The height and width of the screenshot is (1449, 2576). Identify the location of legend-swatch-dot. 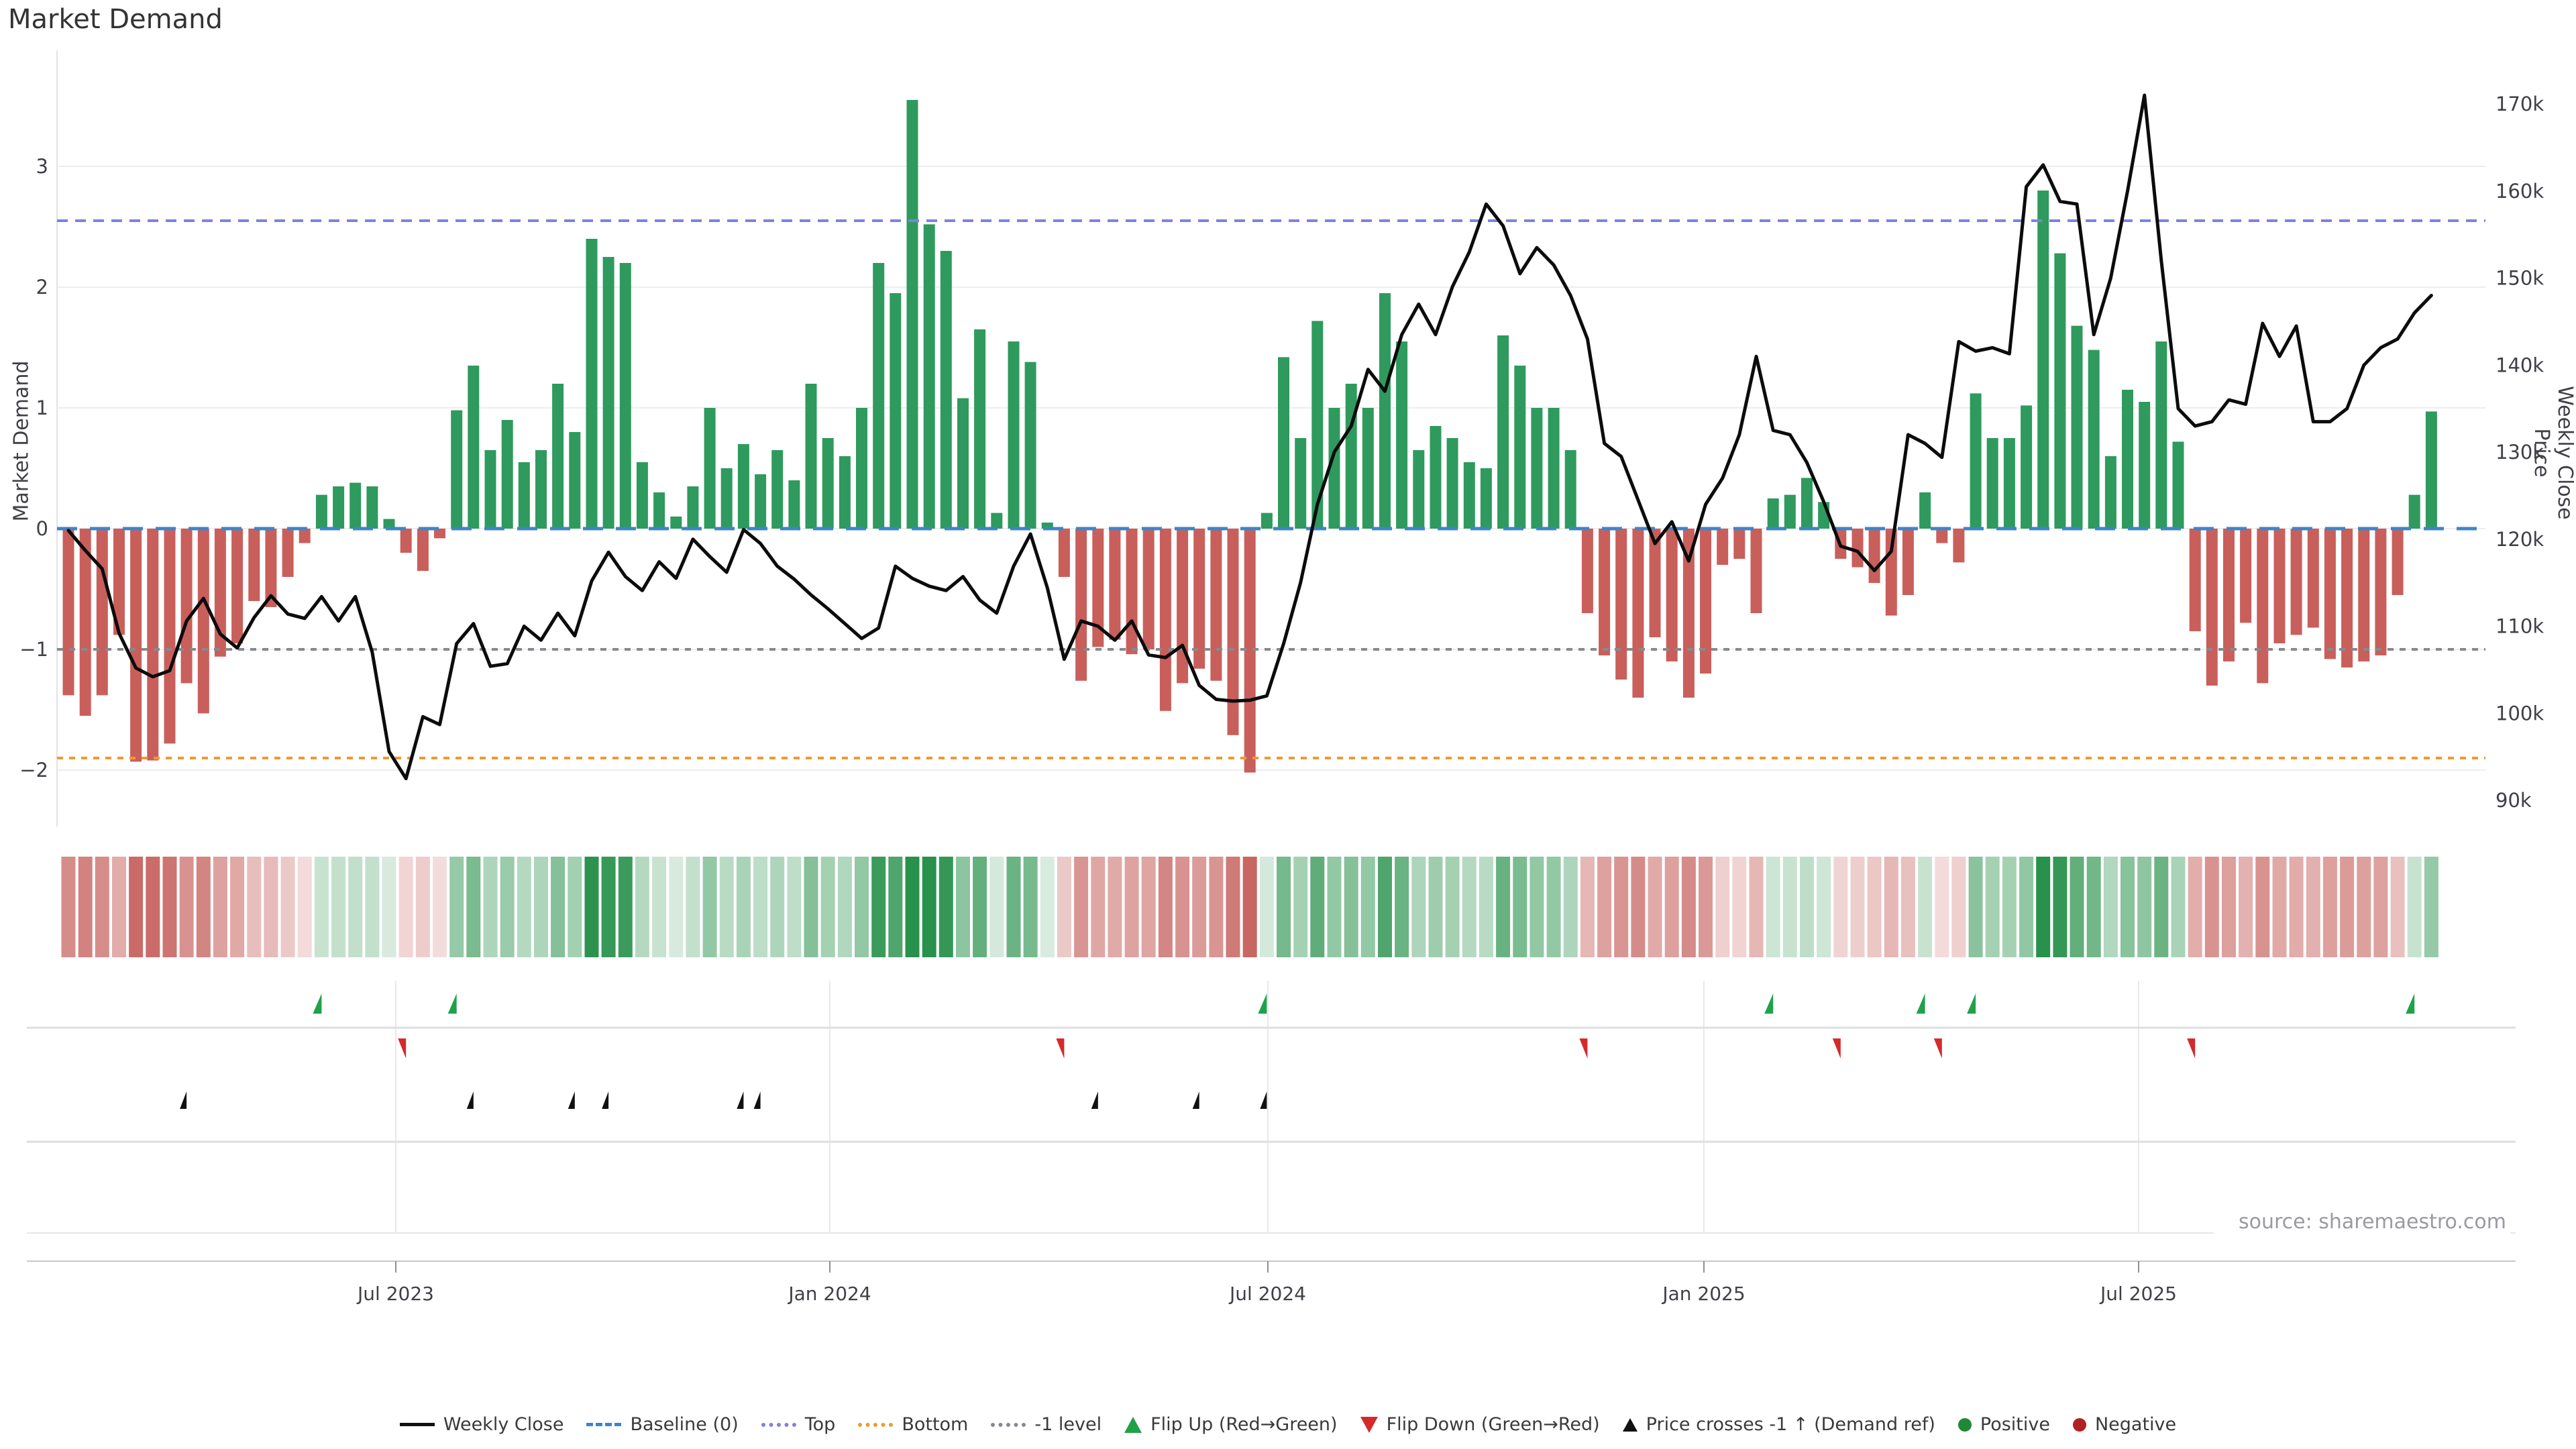
(2079, 1424).